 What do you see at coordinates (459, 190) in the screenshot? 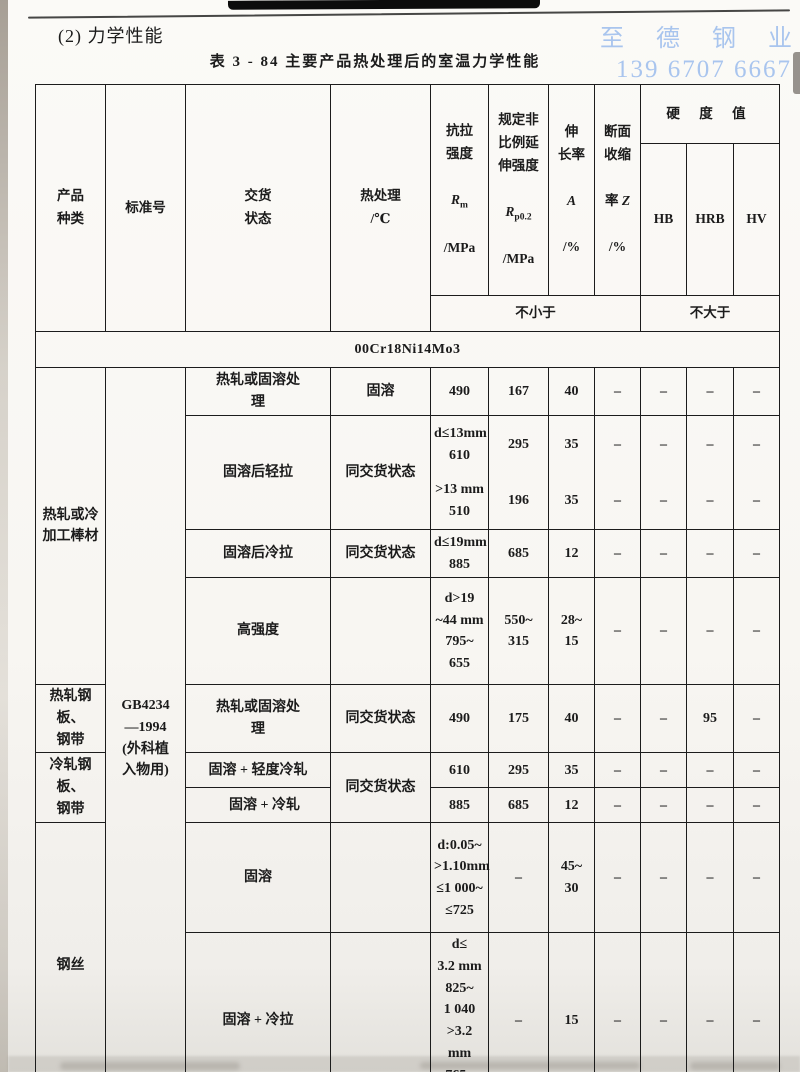
I see `header-tensile-strength: 抗拉 强度 Rm /MPa` at bounding box center [459, 190].